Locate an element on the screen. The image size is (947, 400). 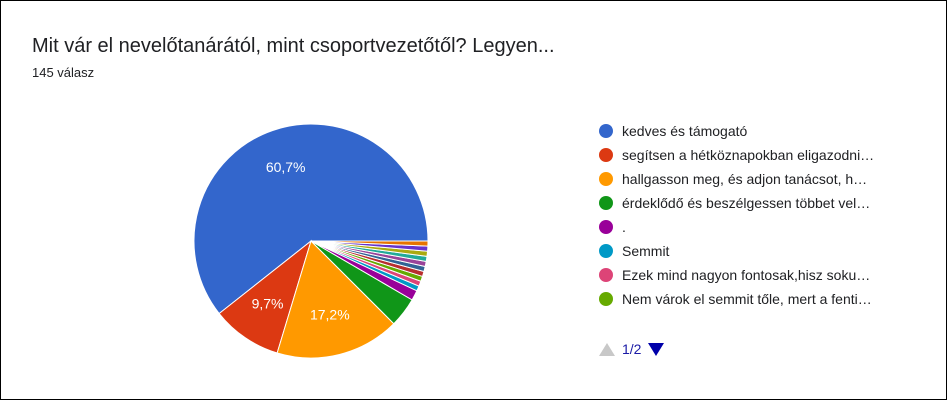
pie-data-label: 17,2% is located at coordinates (330, 315).